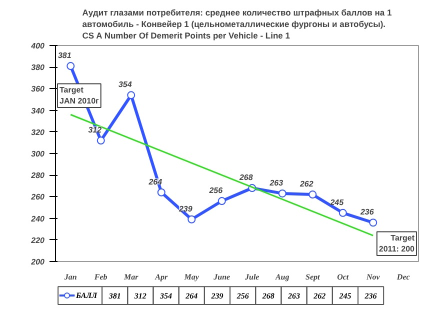  I want to click on text: 263, so click(294, 296).